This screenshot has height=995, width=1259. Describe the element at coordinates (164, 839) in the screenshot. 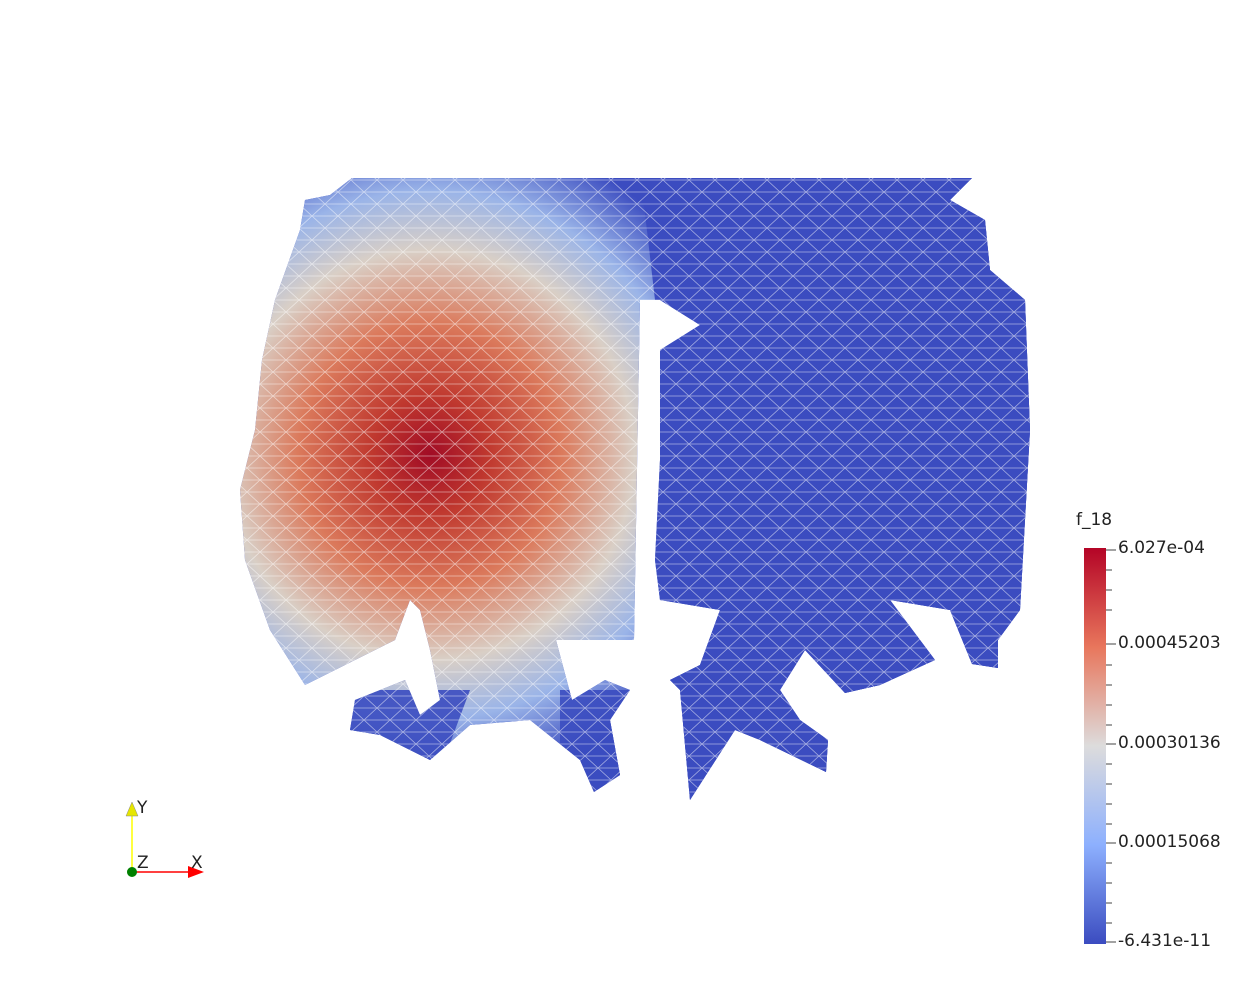

I see `orientation-axes` at that location.